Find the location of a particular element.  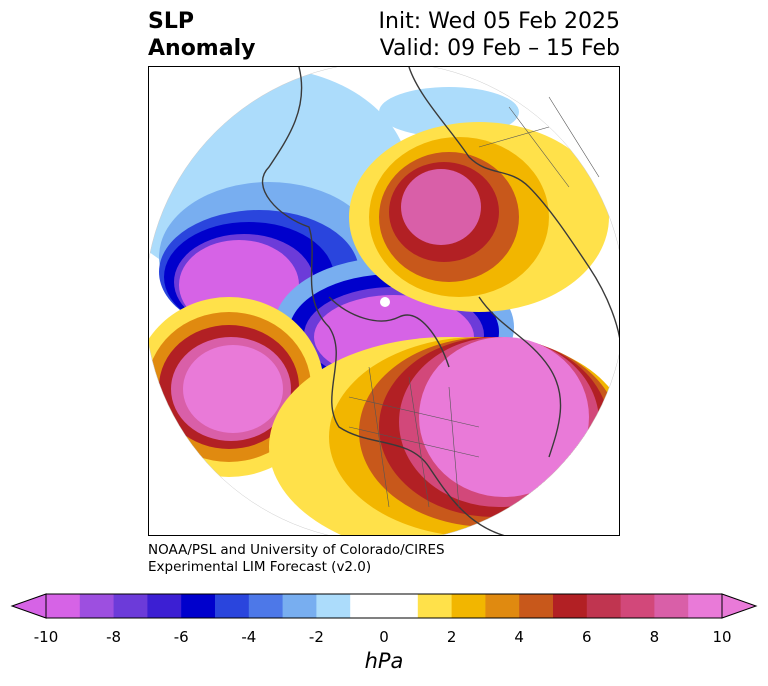

valid-period: Valid: 09 Feb – 15 Feb is located at coordinates (499, 48).